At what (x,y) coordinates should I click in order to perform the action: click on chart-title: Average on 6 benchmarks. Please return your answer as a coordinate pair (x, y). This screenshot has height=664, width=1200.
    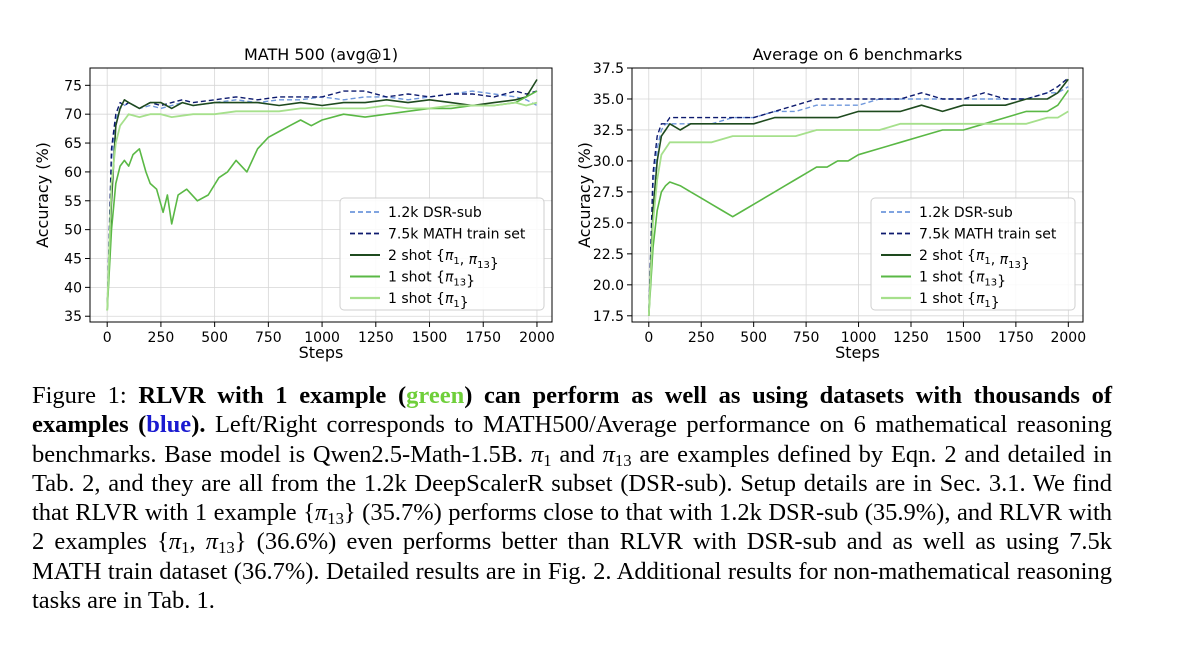
    Looking at the image, I should click on (858, 54).